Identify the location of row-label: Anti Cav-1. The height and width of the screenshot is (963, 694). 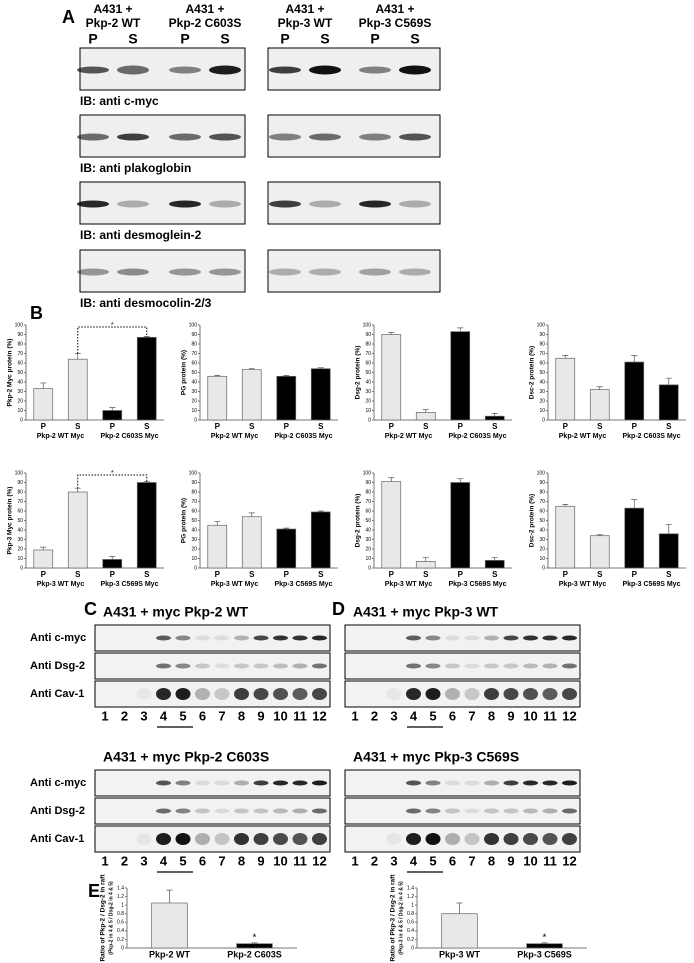
(57, 839).